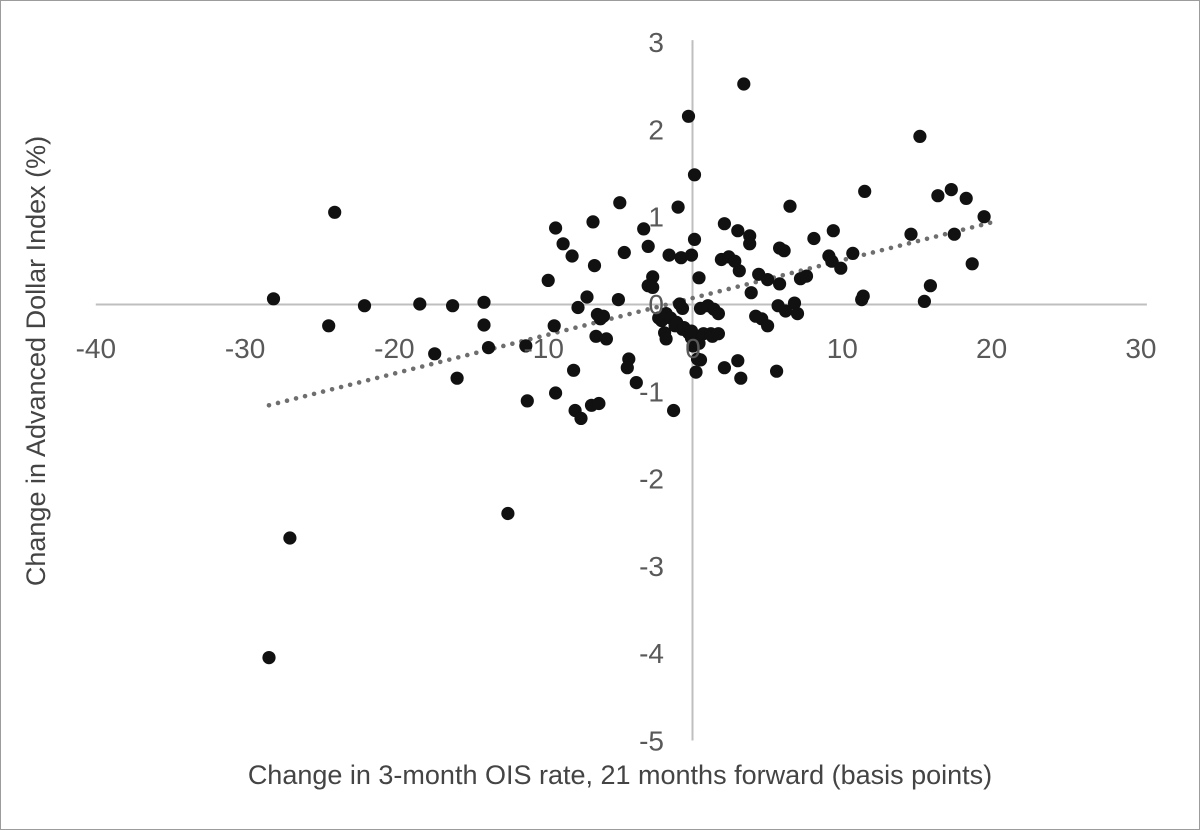  What do you see at coordinates (245, 348) in the screenshot?
I see `x-tick-label: -30` at bounding box center [245, 348].